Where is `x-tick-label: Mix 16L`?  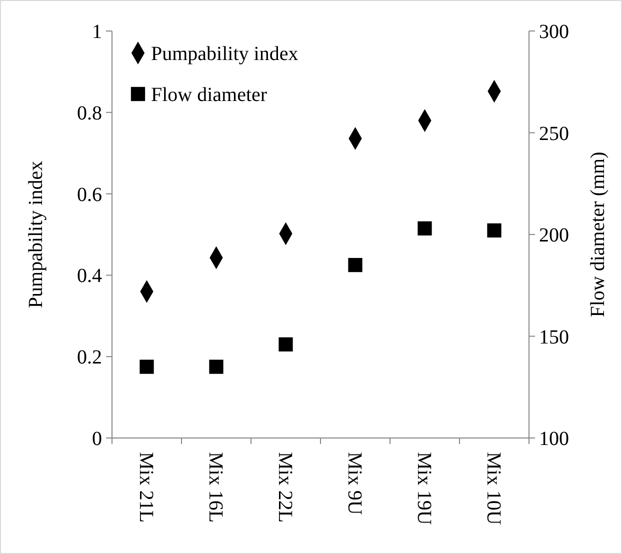 x-tick-label: Mix 16L is located at coordinates (215, 487).